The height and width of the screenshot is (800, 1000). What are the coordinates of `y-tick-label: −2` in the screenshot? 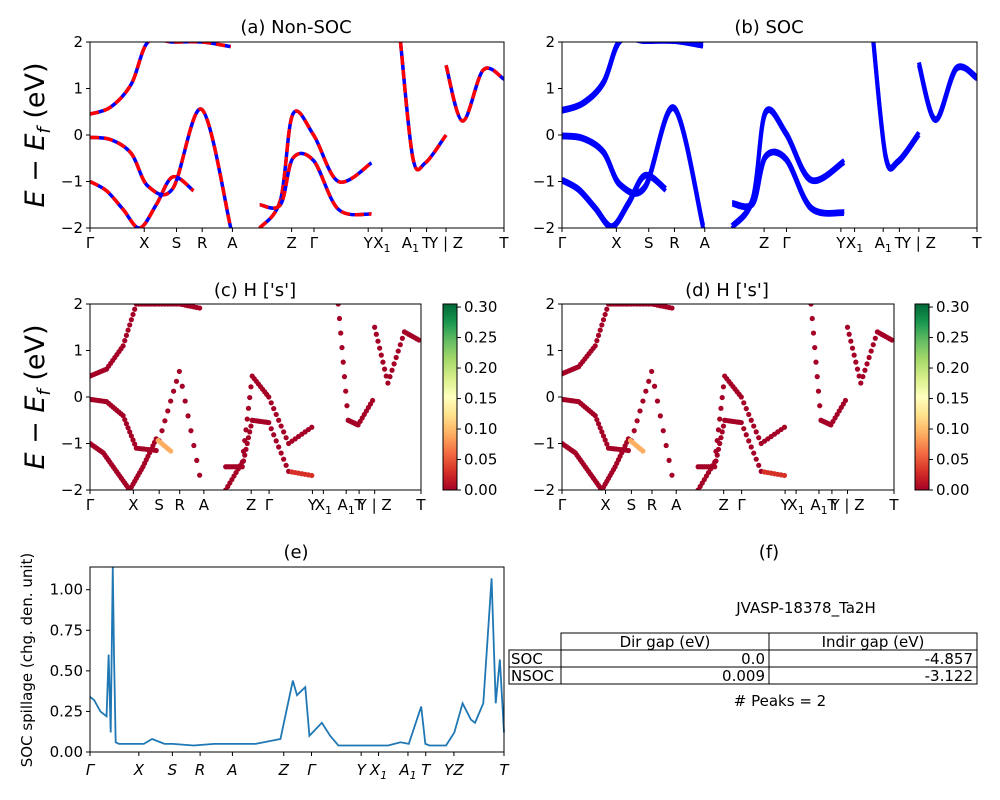 It's located at (72, 228).